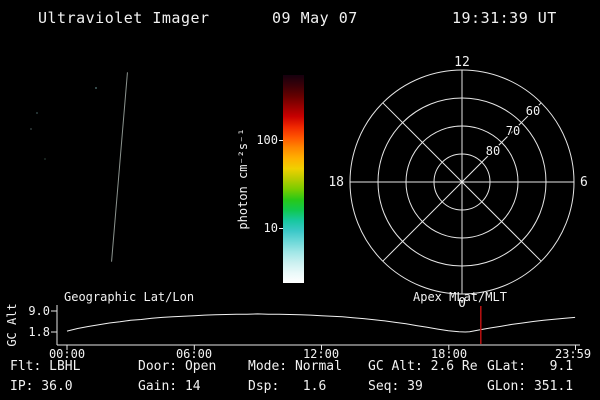 This screenshot has height=400, width=600. Describe the element at coordinates (39, 332) in the screenshot. I see `y-tick-1-8: 1.8` at that location.